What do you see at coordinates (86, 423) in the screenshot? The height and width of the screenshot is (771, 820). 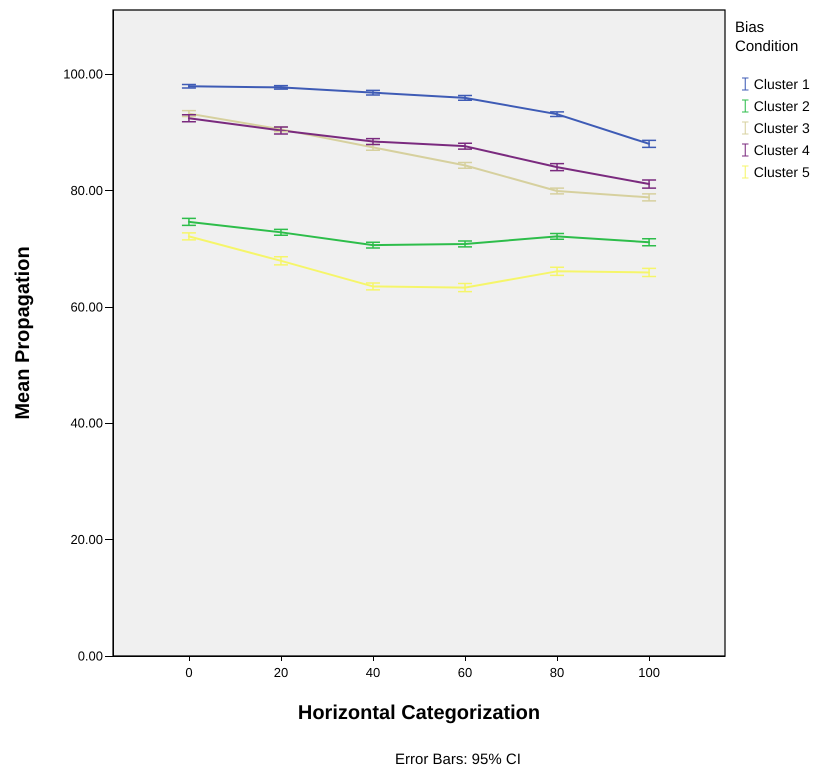 I see `y-tick-label: 40.00` at bounding box center [86, 423].